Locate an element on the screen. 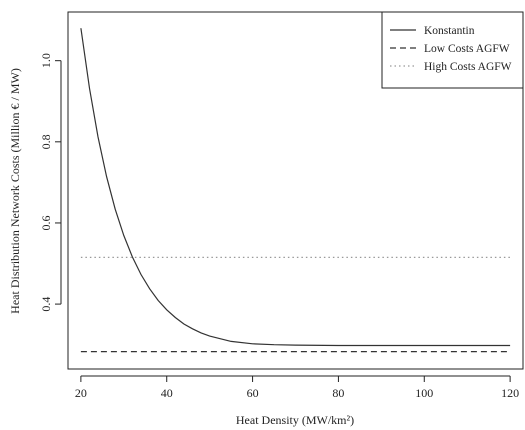  legend-label: High Costs AGFW is located at coordinates (468, 67).